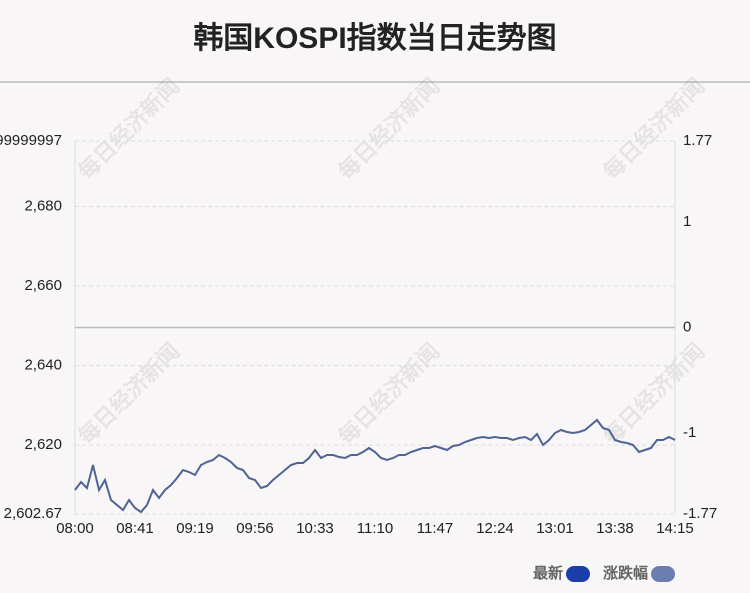 The height and width of the screenshot is (593, 750). I want to click on x-tick-label: 11:47, so click(435, 528).